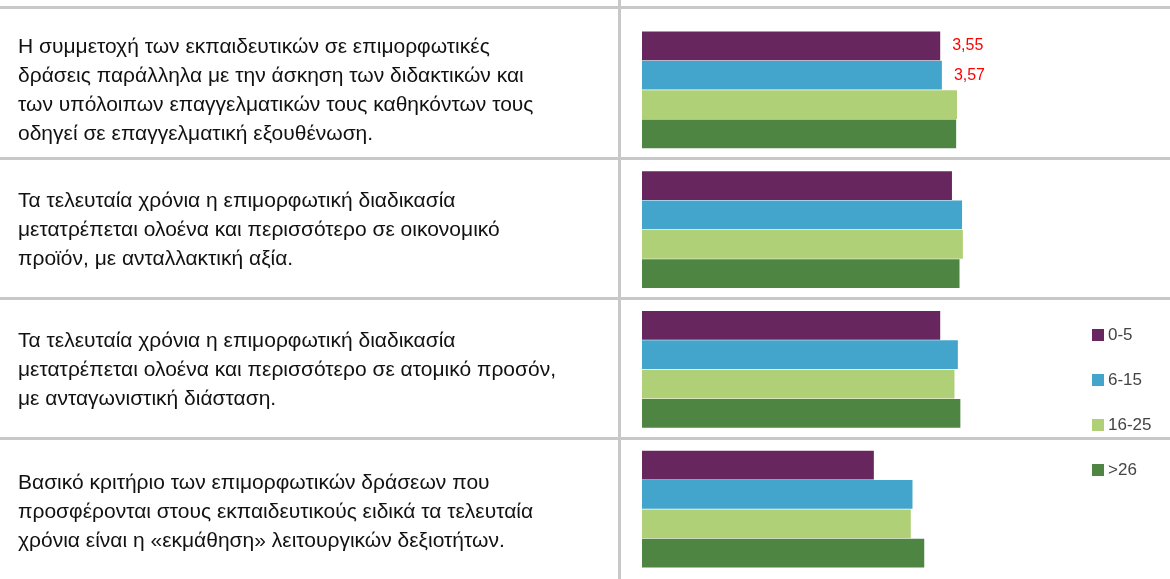  I want to click on data-label: 3,57, so click(969, 74).